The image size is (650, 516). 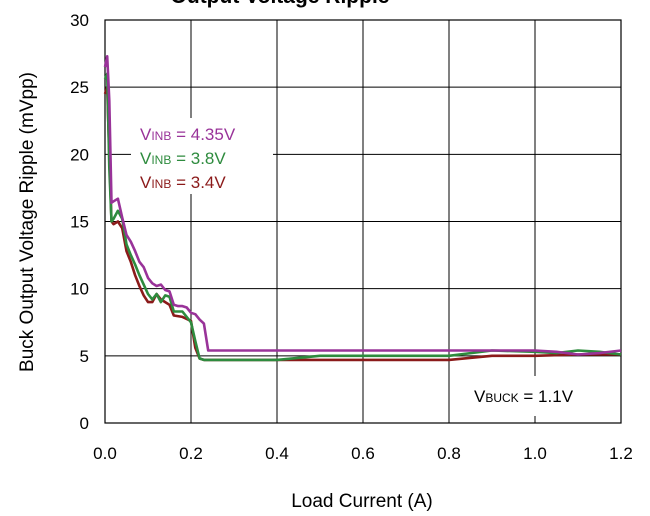 I want to click on y-axis-label: Buck Output Voltage Ripple (mVpp), so click(x=27, y=222).